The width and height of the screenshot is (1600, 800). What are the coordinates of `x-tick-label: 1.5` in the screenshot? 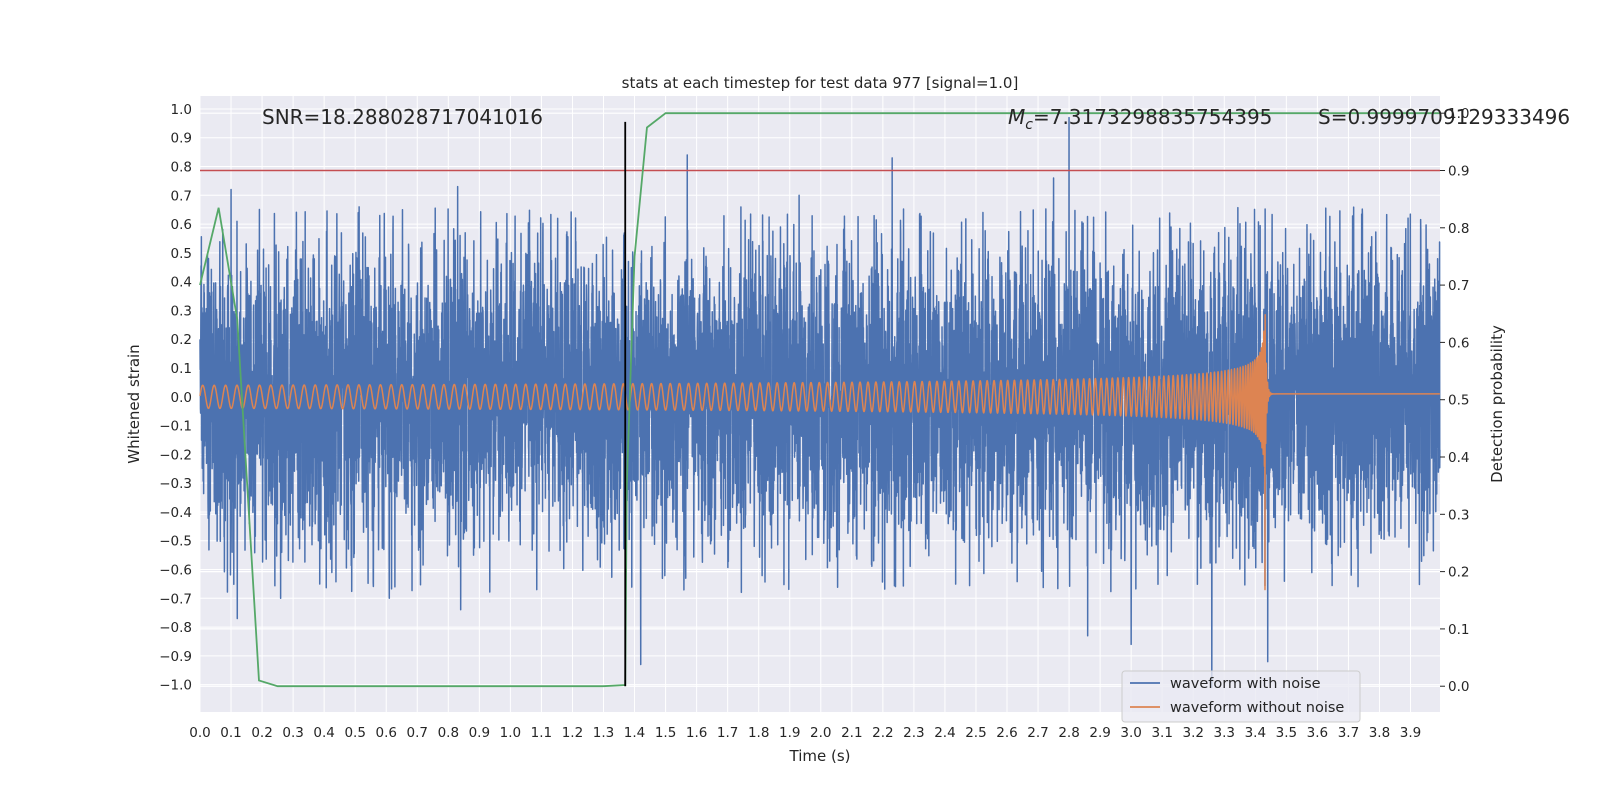 It's located at (665, 733).